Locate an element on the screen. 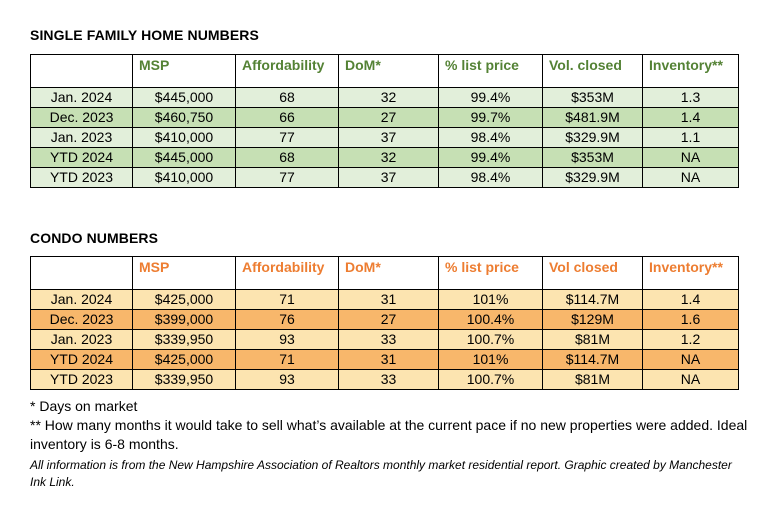  cell-inventory: 1.6 is located at coordinates (690, 319).